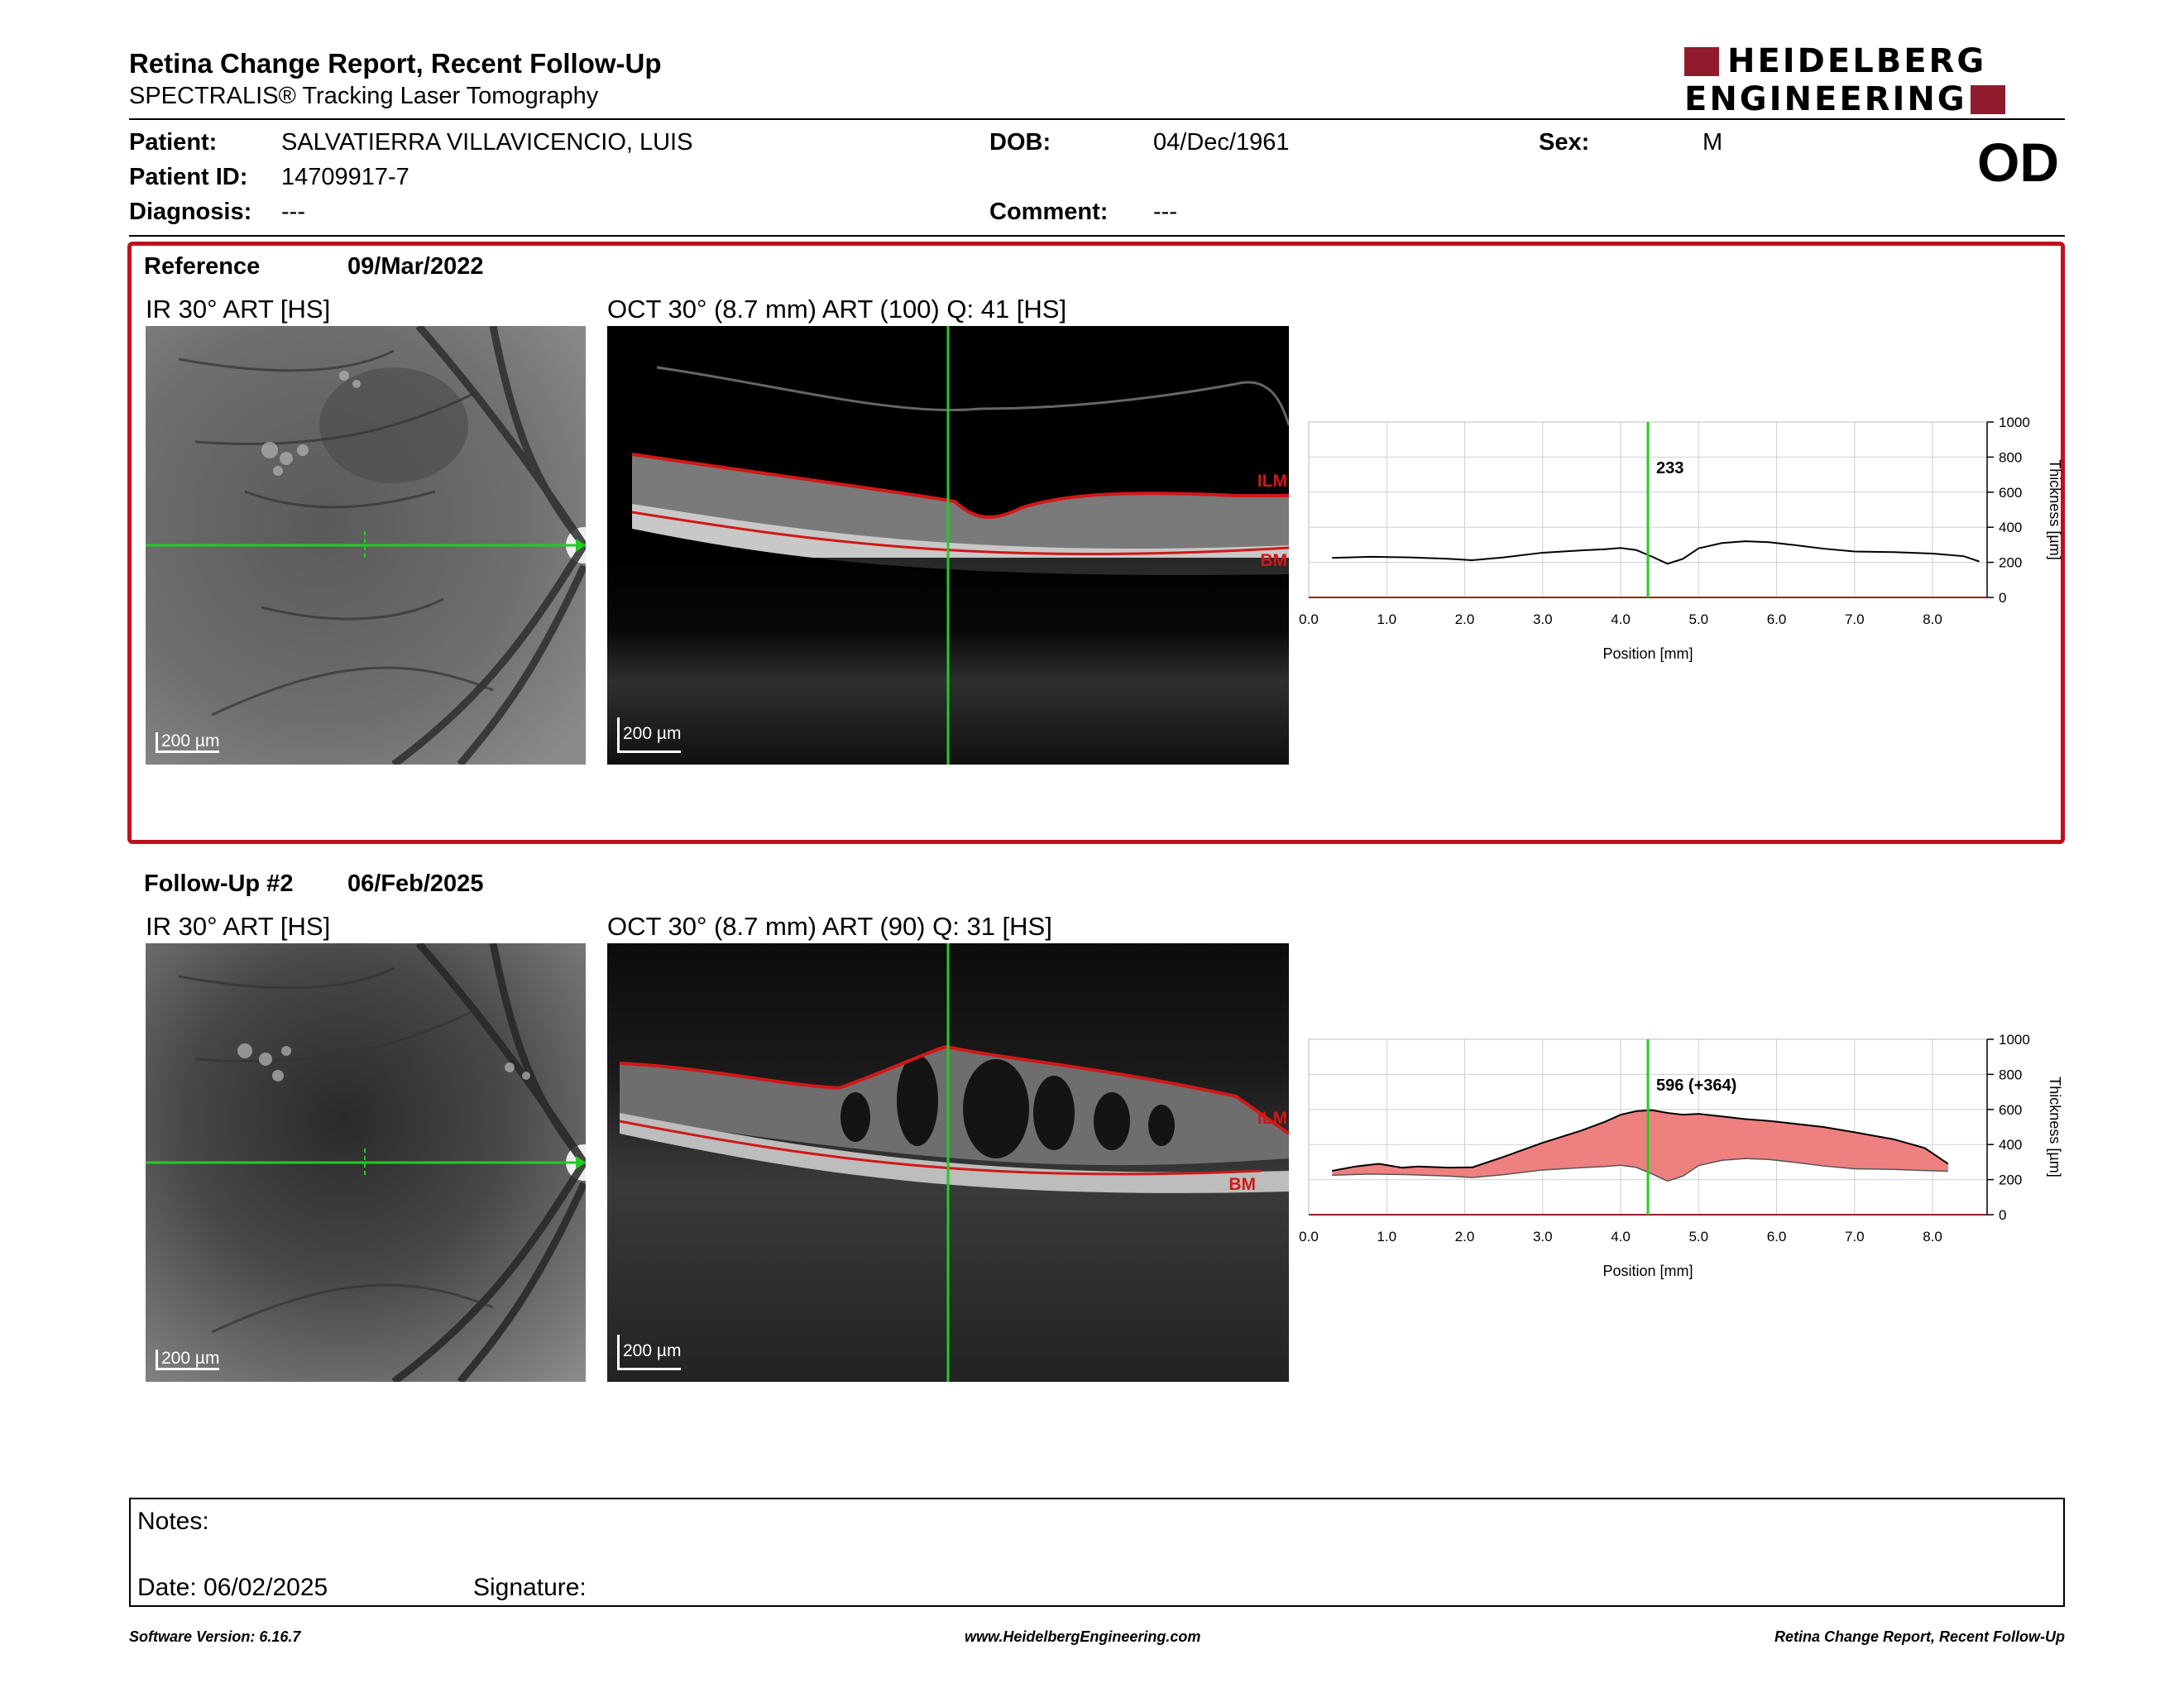  Describe the element at coordinates (345, 177) in the screenshot. I see `patient-id-value: 14709917-7` at that location.